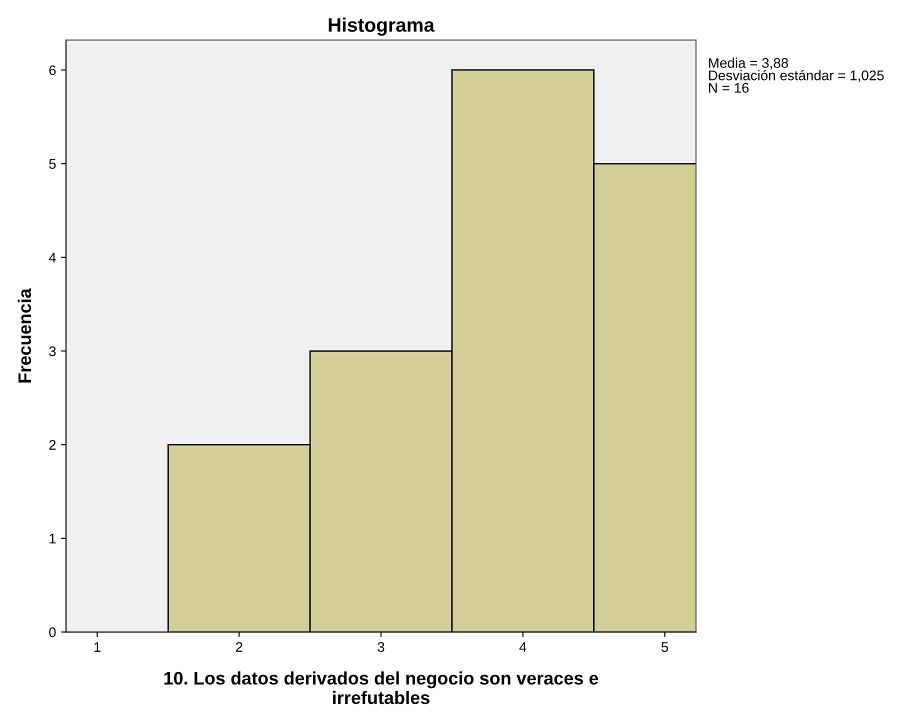 This screenshot has height=721, width=917. What do you see at coordinates (25, 335) in the screenshot?
I see `y-axis-title: Frecuencia` at bounding box center [25, 335].